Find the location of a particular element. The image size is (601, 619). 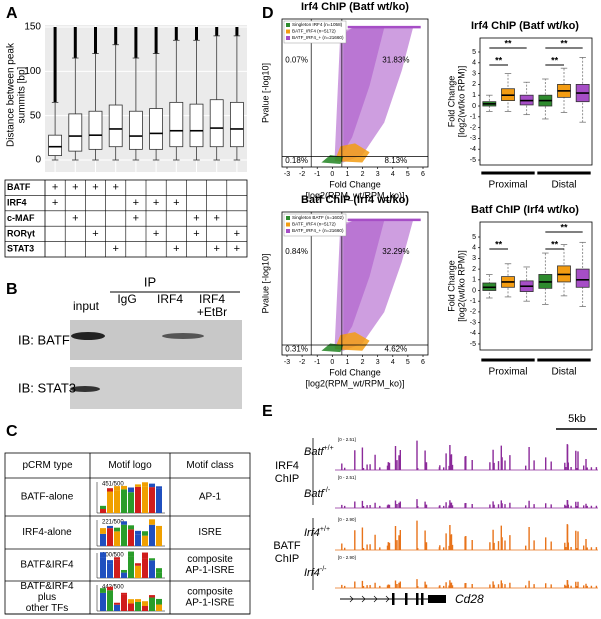

y-axis-label: Distance between peak is located at coordinates (11, 94).